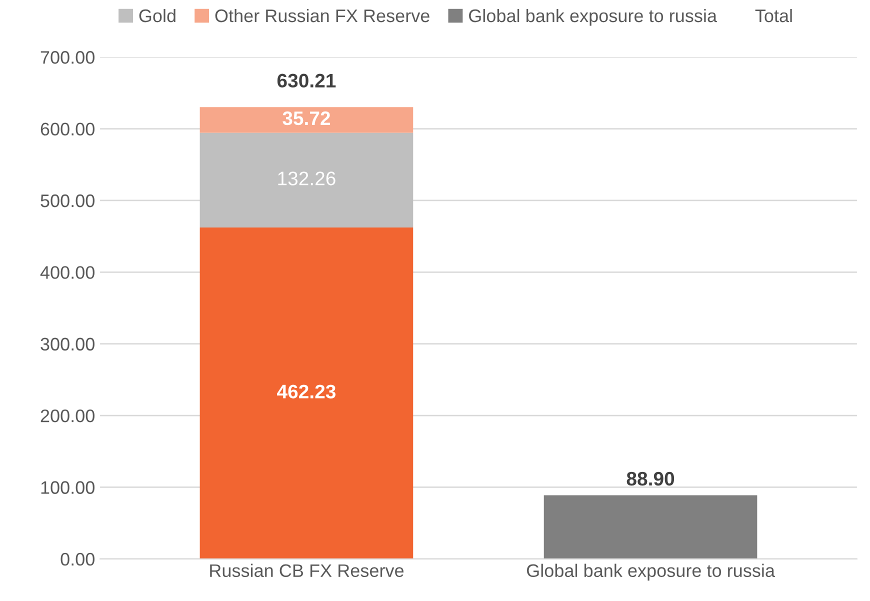 This screenshot has width=870, height=601. I want to click on y-tick-label: 700.00, so click(67, 57).